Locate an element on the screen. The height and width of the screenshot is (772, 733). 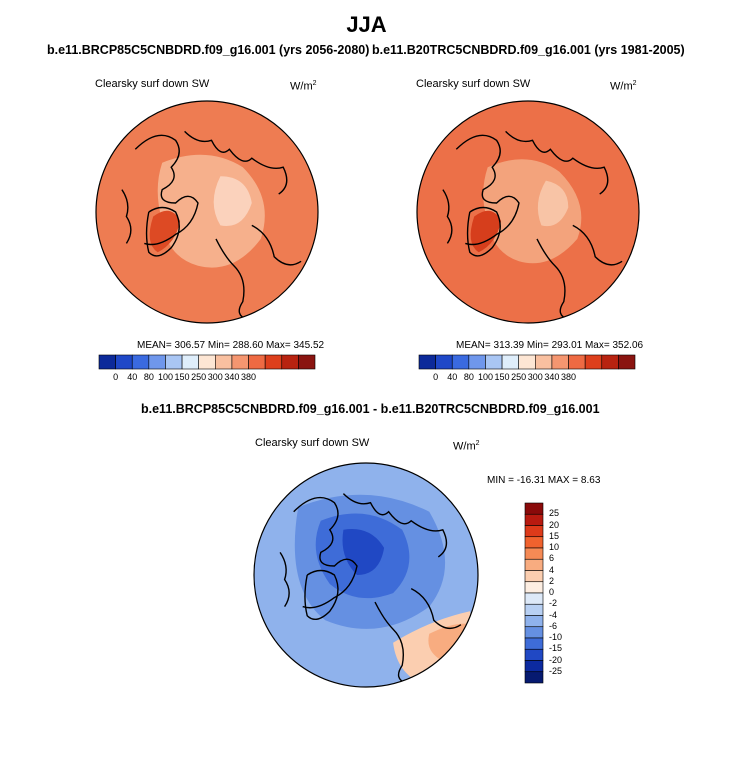
left-colorbar: 0 40 80 100 150 250 300 340 380 is located at coordinates (207, 369).